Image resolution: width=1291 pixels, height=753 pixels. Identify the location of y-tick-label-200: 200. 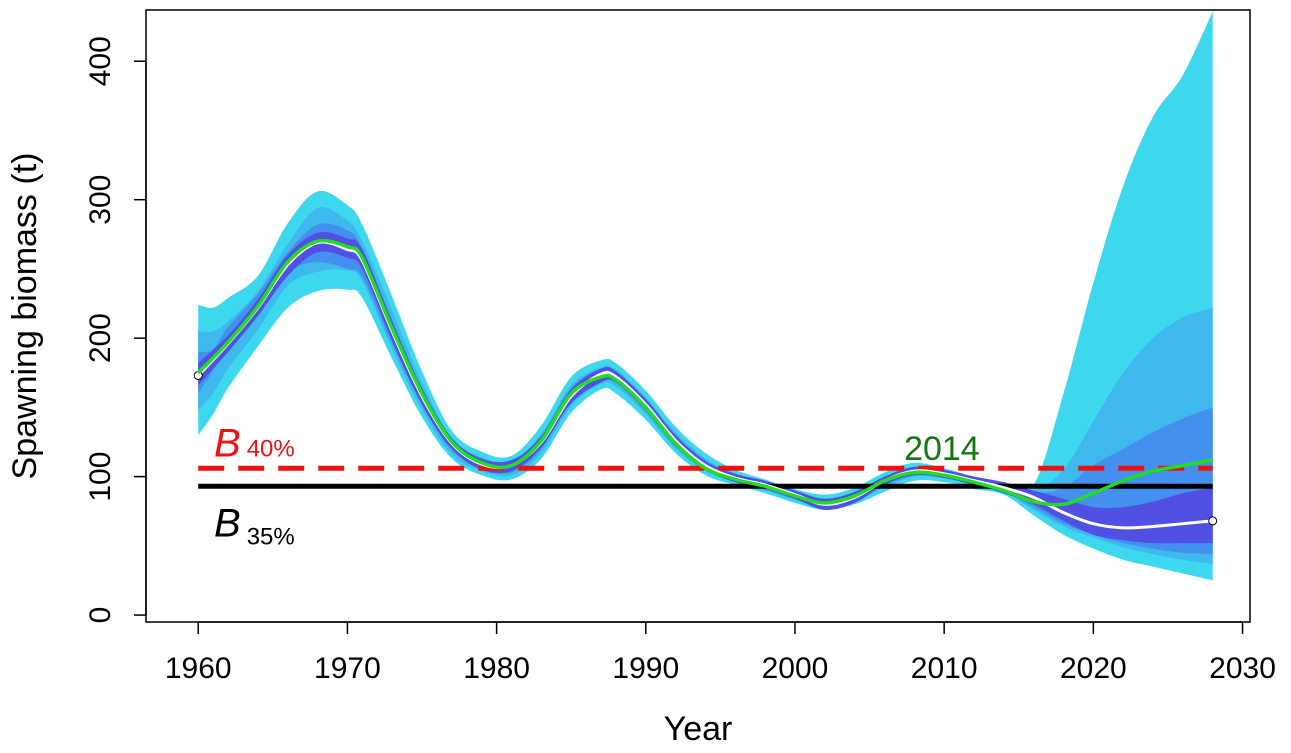
(100, 338).